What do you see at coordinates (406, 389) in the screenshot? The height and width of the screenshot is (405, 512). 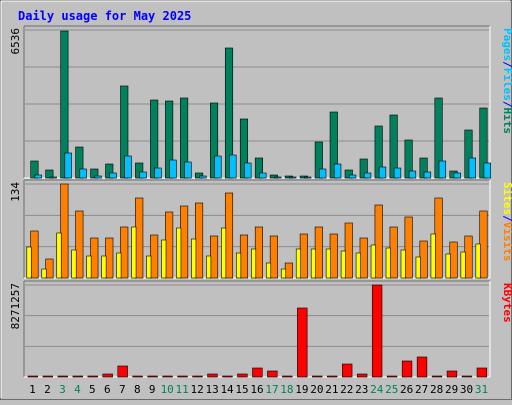 I see `x-tick-label-26: 26` at bounding box center [406, 389].